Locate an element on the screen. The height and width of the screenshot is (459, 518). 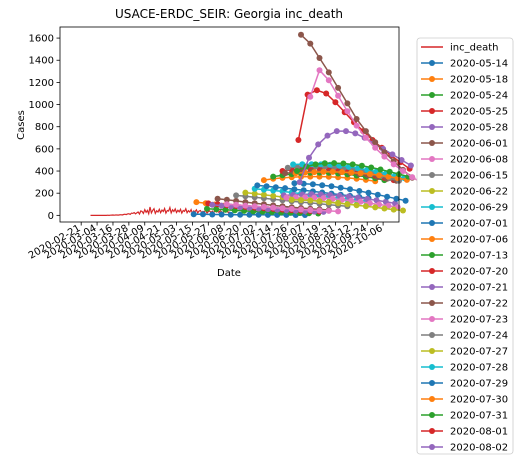
legend-label: 2020-07-22 is located at coordinates (479, 304).